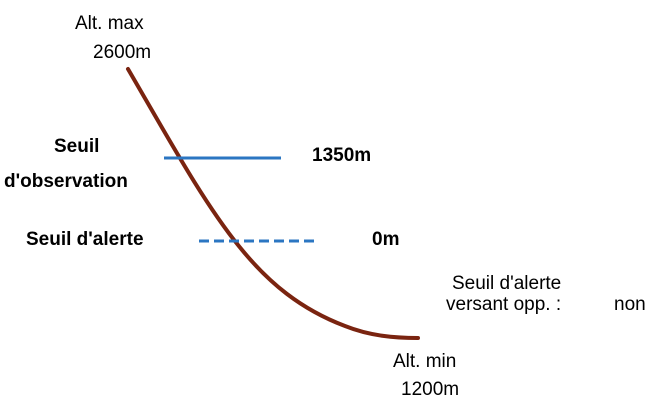 The image size is (660, 403). I want to click on opposite-slope-alert-line1: Seuil d'alerte, so click(507, 283).